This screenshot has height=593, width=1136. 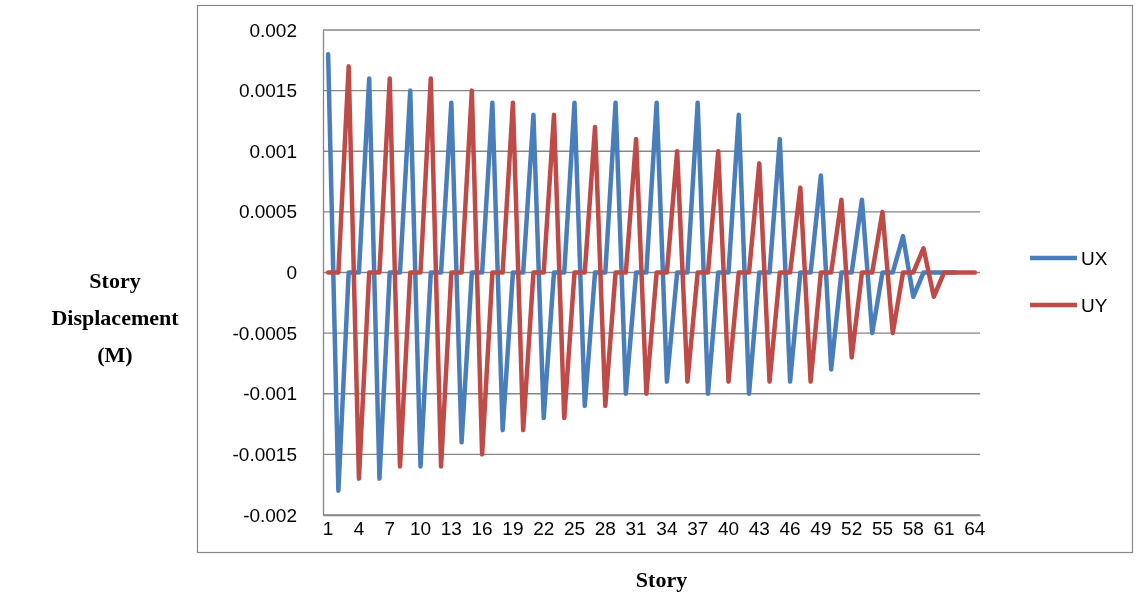 What do you see at coordinates (264, 333) in the screenshot?
I see `y-tick-label: -0.0005` at bounding box center [264, 333].